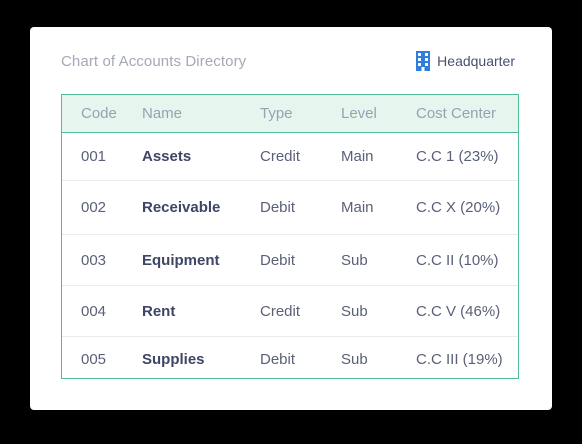 The height and width of the screenshot is (444, 582). Describe the element at coordinates (173, 359) in the screenshot. I see `cell-name: Supplies` at that location.